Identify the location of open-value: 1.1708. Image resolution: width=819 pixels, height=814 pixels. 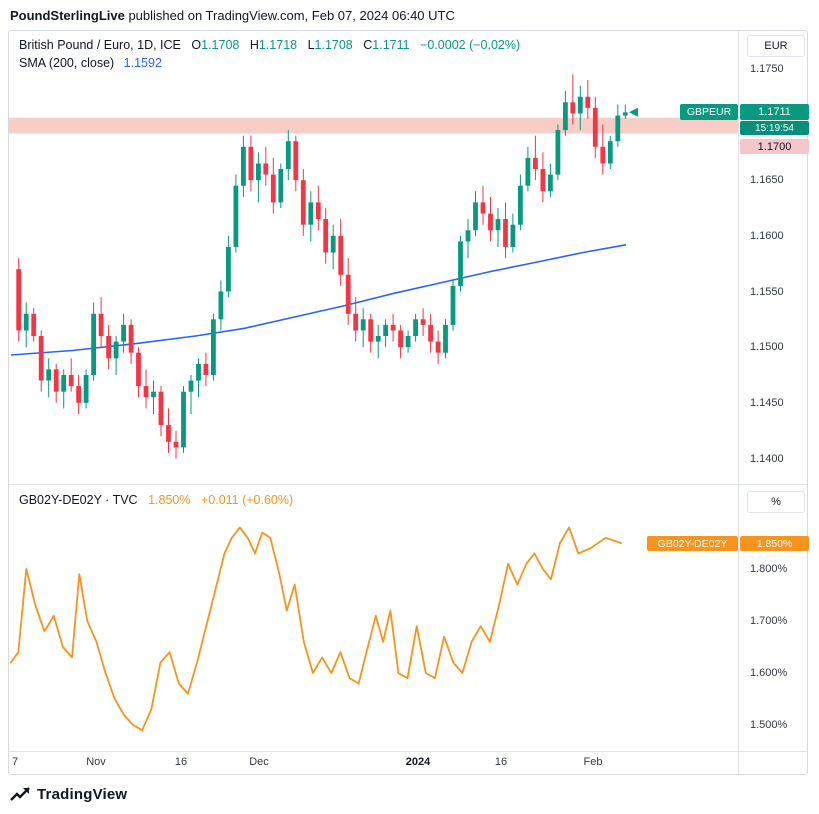
(220, 45).